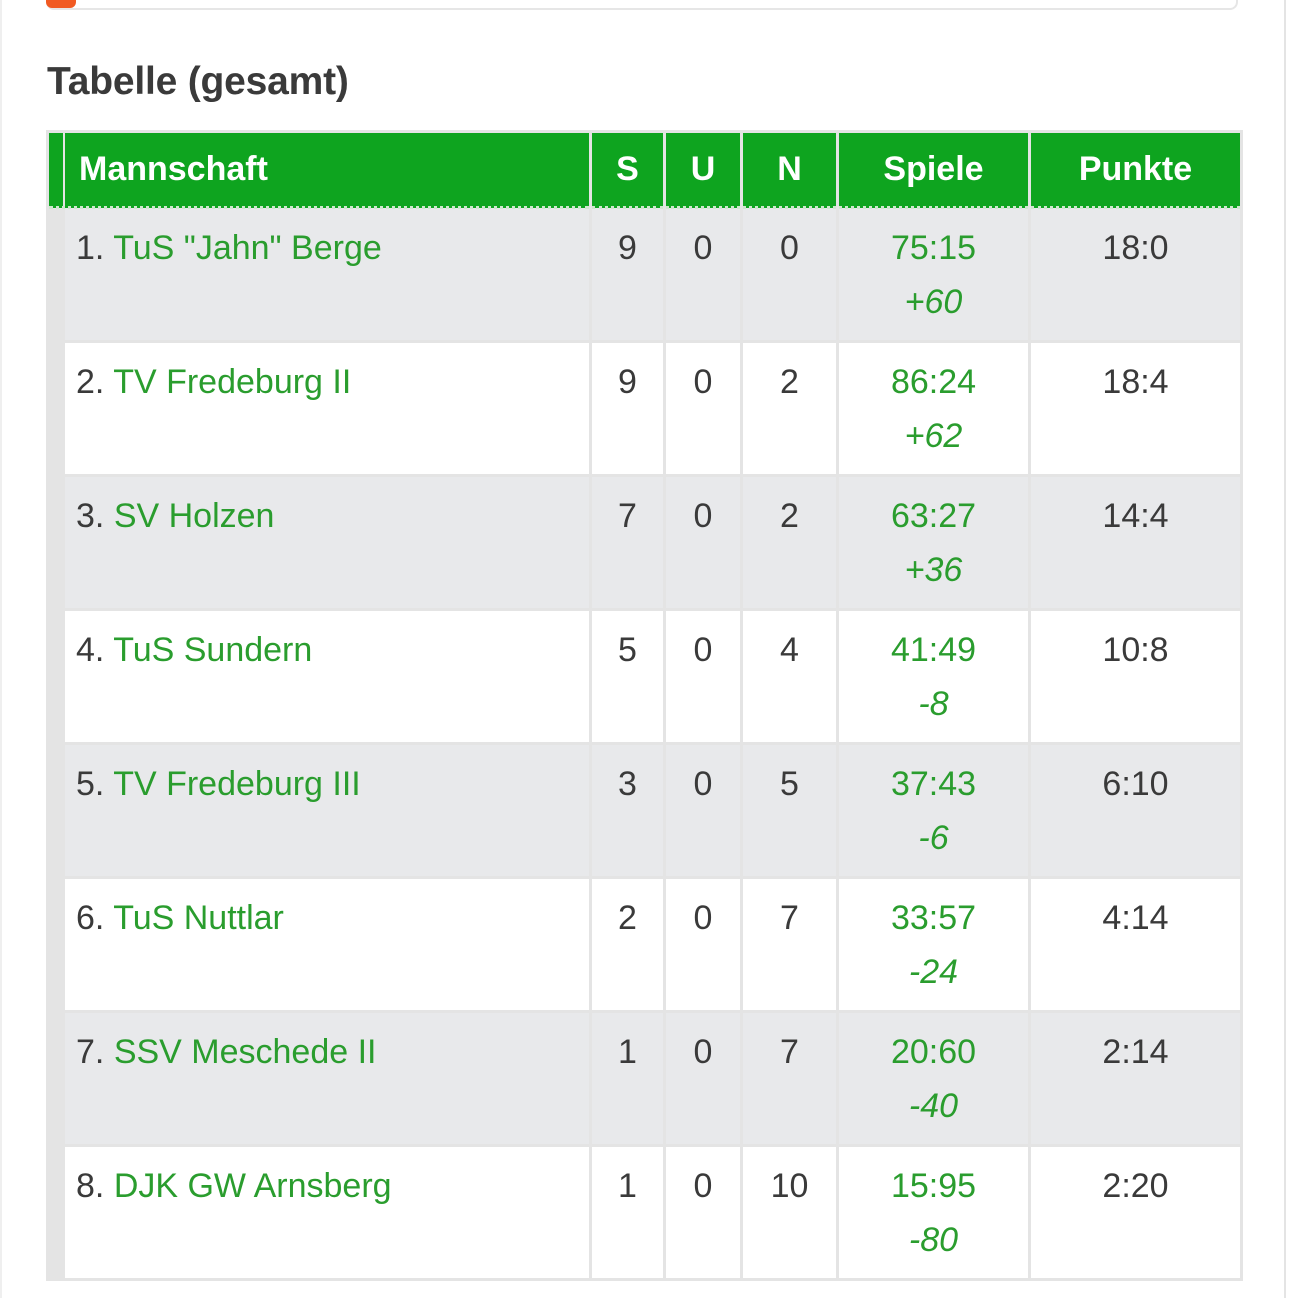 The width and height of the screenshot is (1290, 1298). Describe the element at coordinates (933, 1240) in the screenshot. I see `goal-difference: -80` at that location.